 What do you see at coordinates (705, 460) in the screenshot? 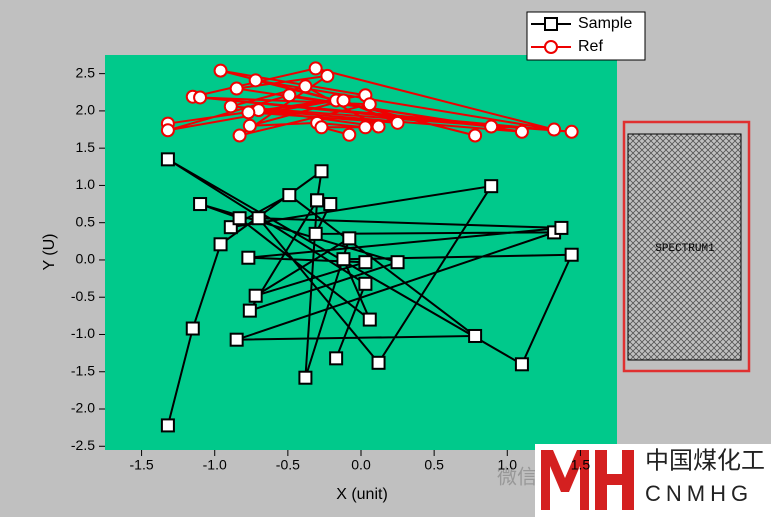
I see `logo-cn: 中国煤化工` at bounding box center [705, 460].